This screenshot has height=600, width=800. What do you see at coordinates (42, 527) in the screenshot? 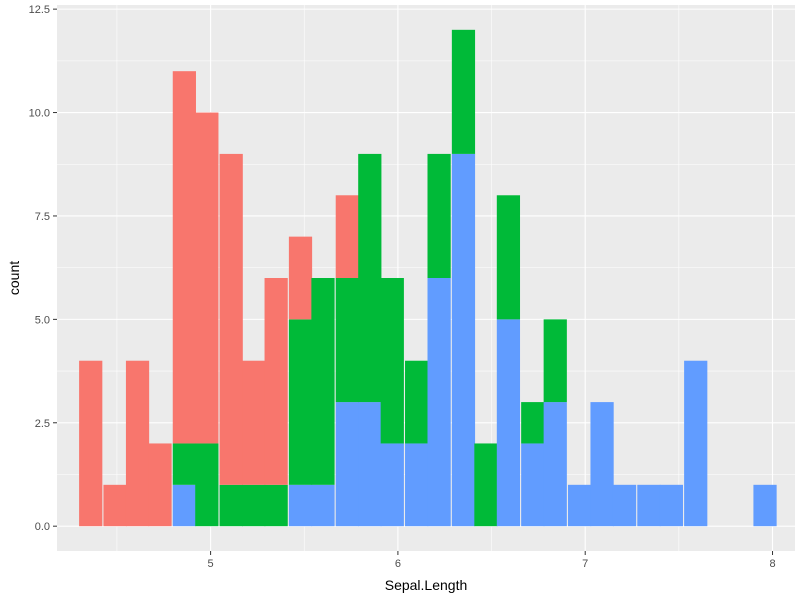
I see `y-tick-label: 0.0` at bounding box center [42, 527].